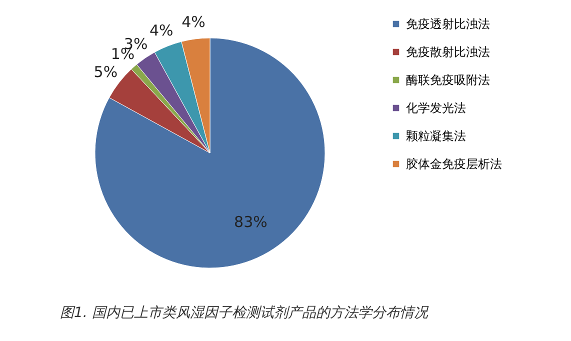 The image size is (571, 341). I want to click on legend-label: 免疫透射比浊法, so click(448, 24).